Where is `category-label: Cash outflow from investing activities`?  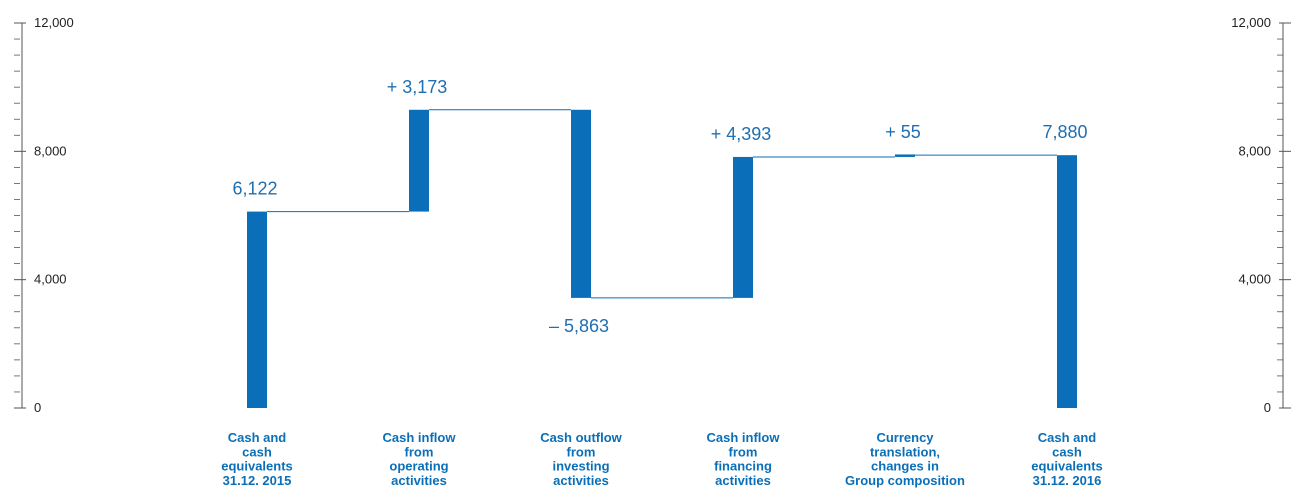
category-label: Cash outflow from investing activities is located at coordinates (581, 459).